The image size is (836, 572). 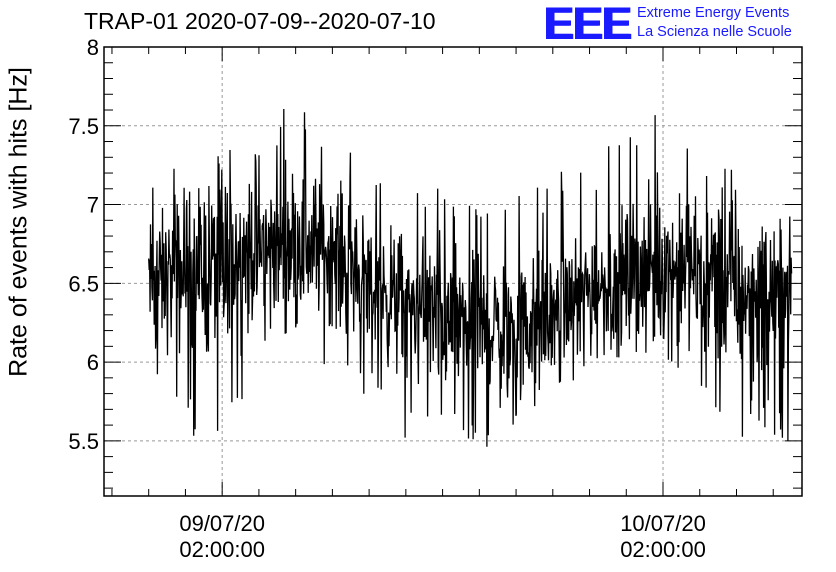 What do you see at coordinates (587, 24) in the screenshot?
I see `eee-logo: EEE` at bounding box center [587, 24].